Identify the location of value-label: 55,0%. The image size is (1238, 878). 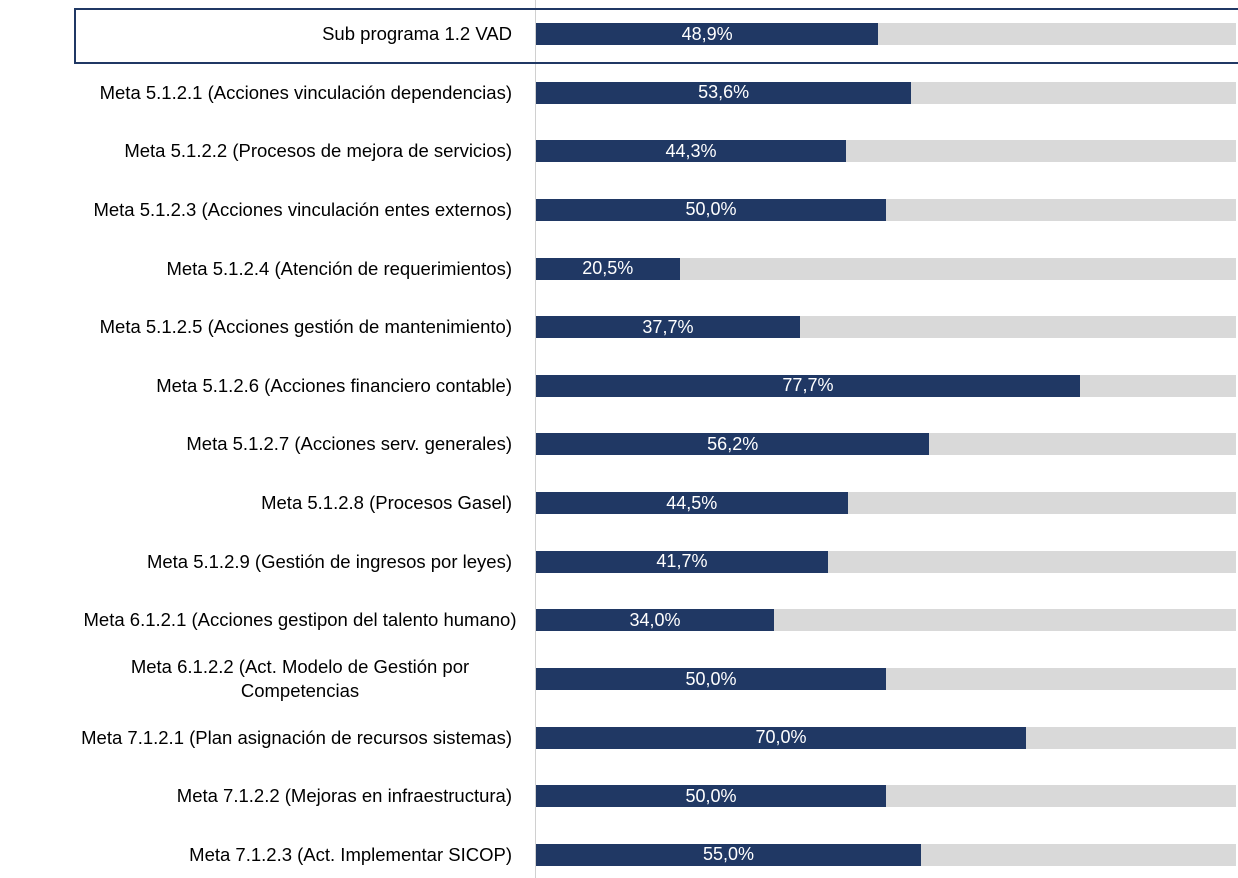
(728, 854).